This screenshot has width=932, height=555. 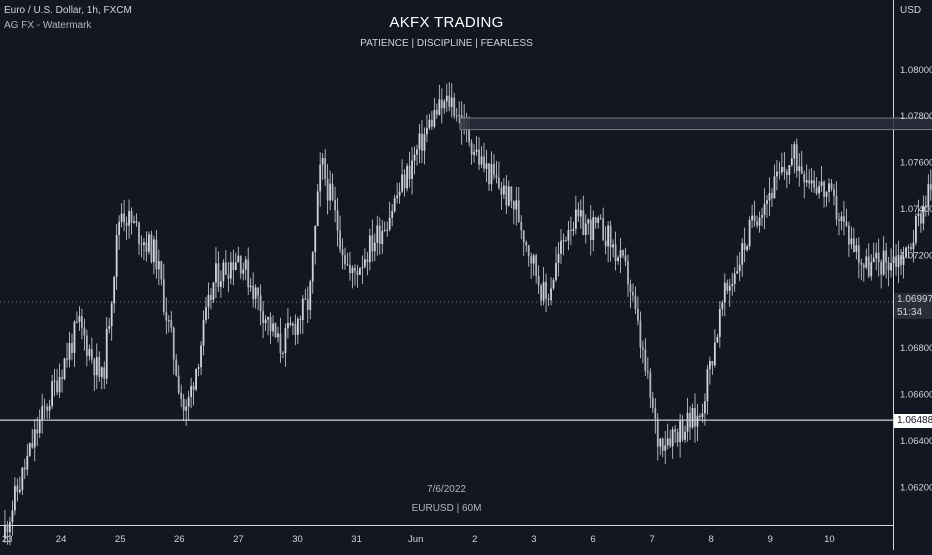 I want to click on supply-zone-box, so click(x=695, y=124).